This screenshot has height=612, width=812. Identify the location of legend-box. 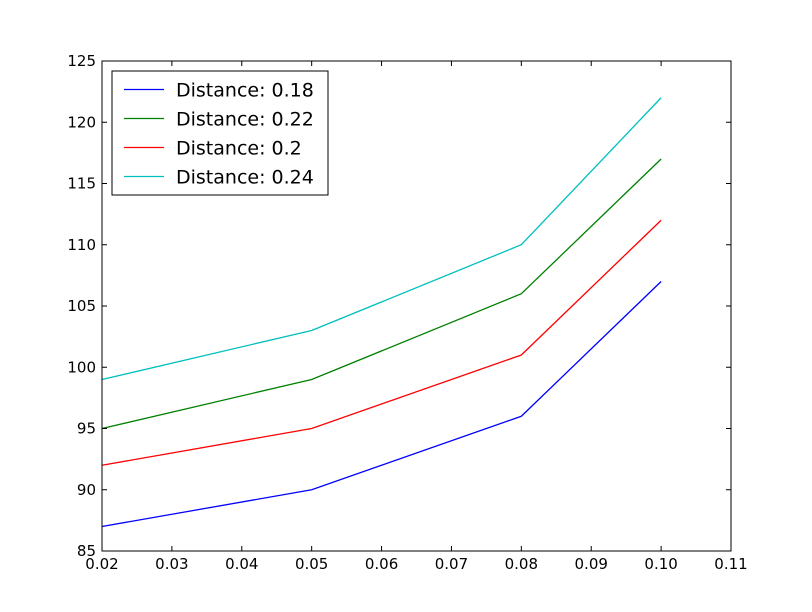
(220, 133).